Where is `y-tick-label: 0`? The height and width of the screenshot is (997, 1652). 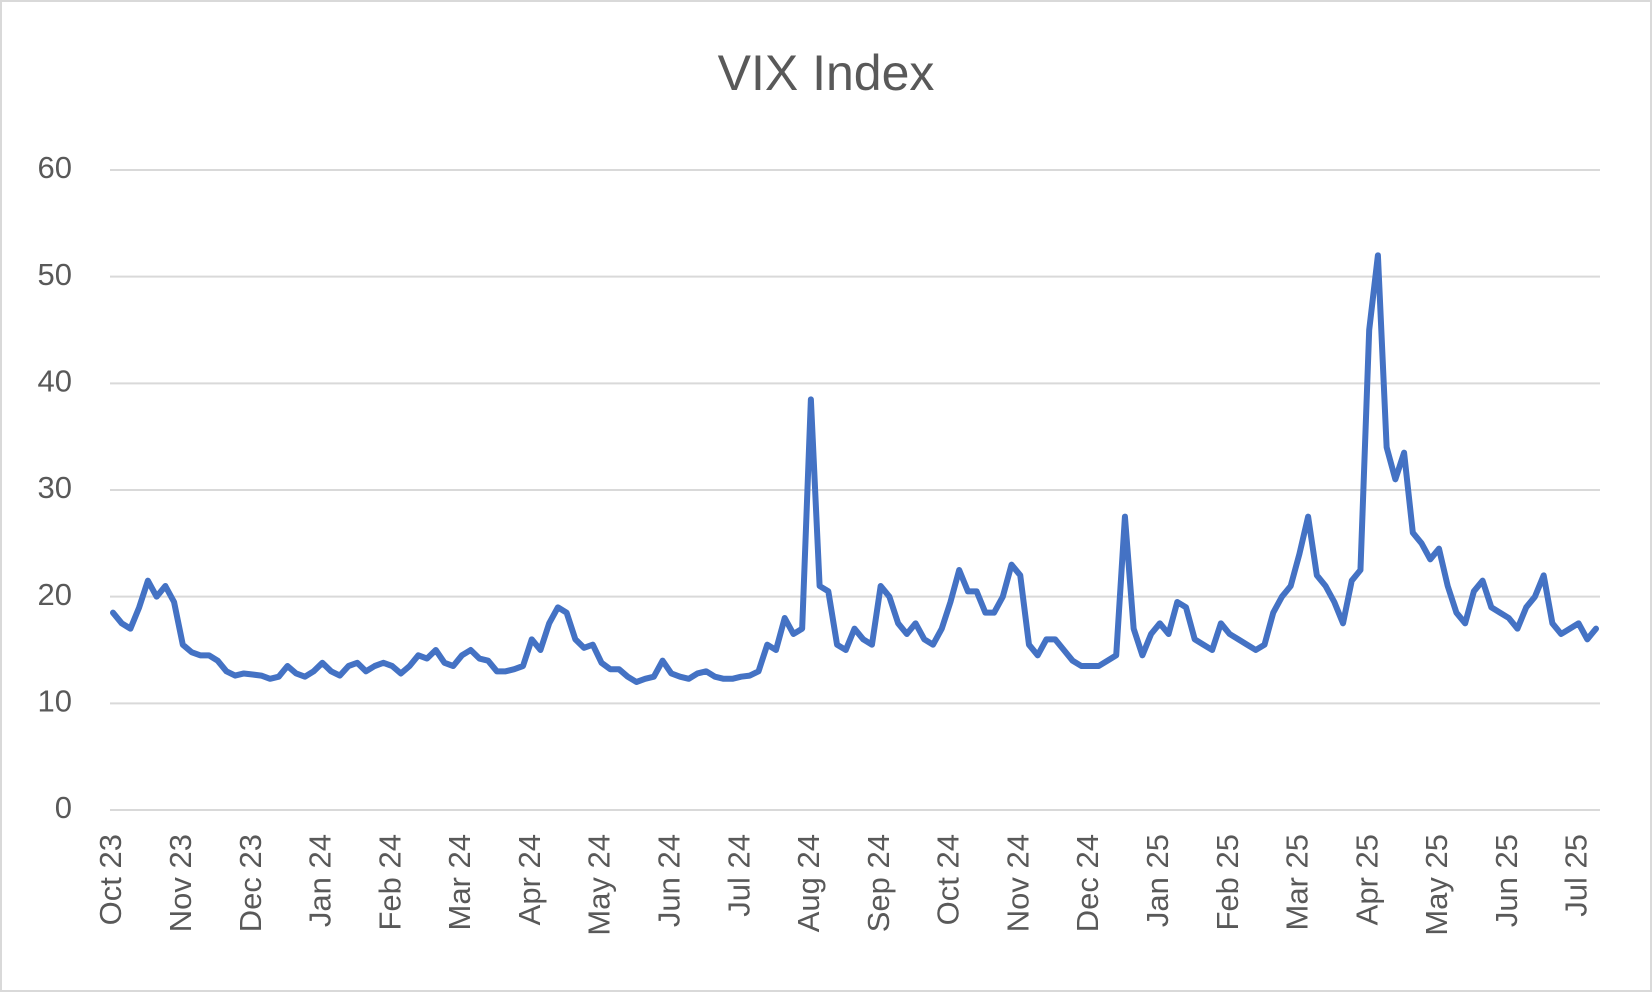 y-tick-label: 0 is located at coordinates (63, 807).